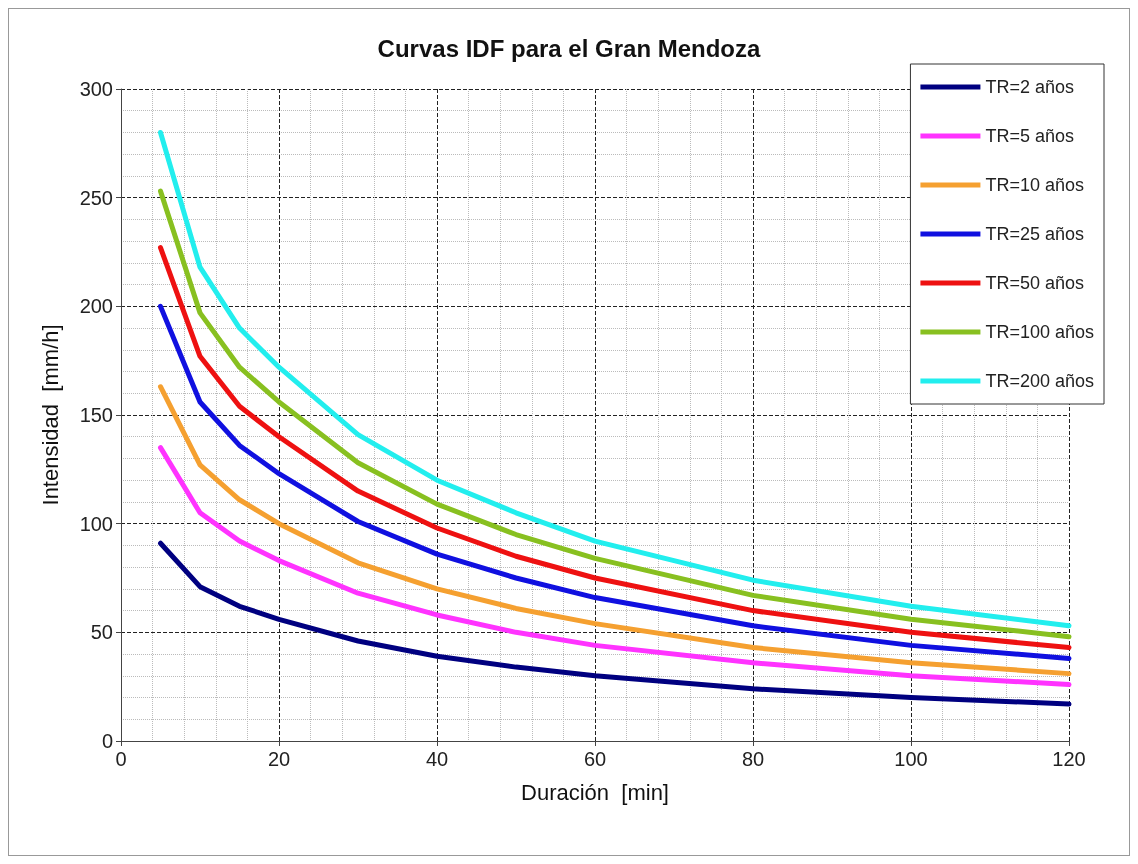 This screenshot has width=1138, height=864. What do you see at coordinates (1034, 234) in the screenshot?
I see `legend-label: TR=25 años` at bounding box center [1034, 234].